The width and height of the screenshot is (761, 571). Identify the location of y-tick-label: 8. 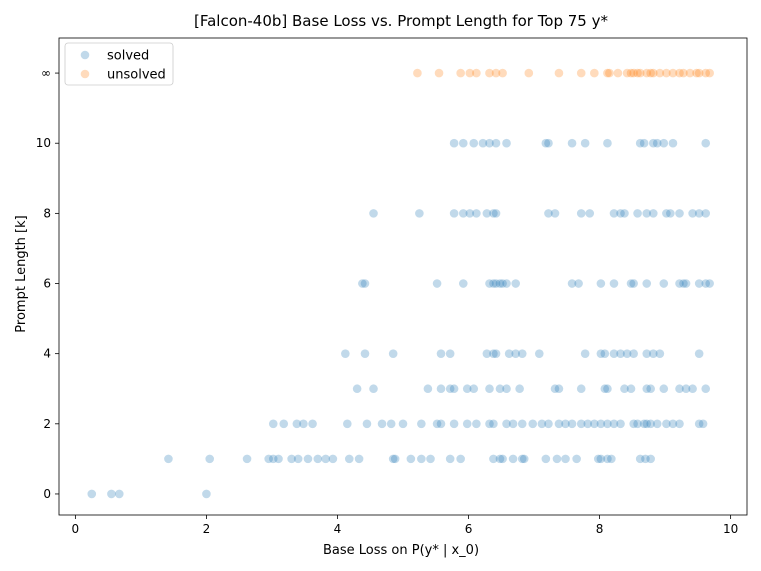
(47, 213).